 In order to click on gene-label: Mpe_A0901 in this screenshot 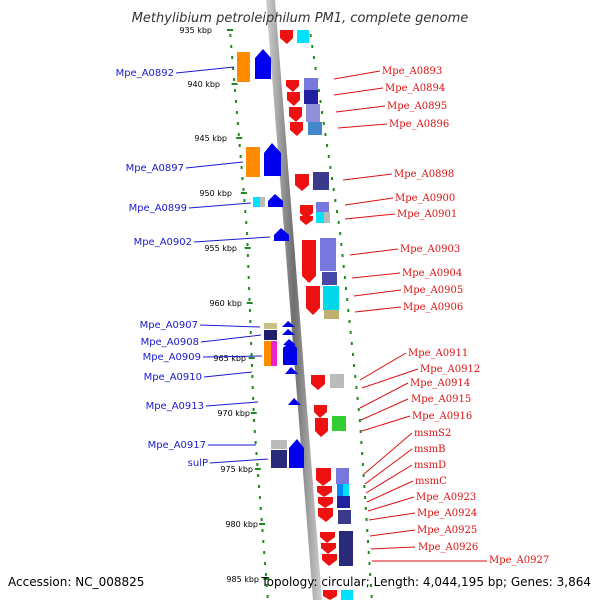, I will do `click(427, 214)`.